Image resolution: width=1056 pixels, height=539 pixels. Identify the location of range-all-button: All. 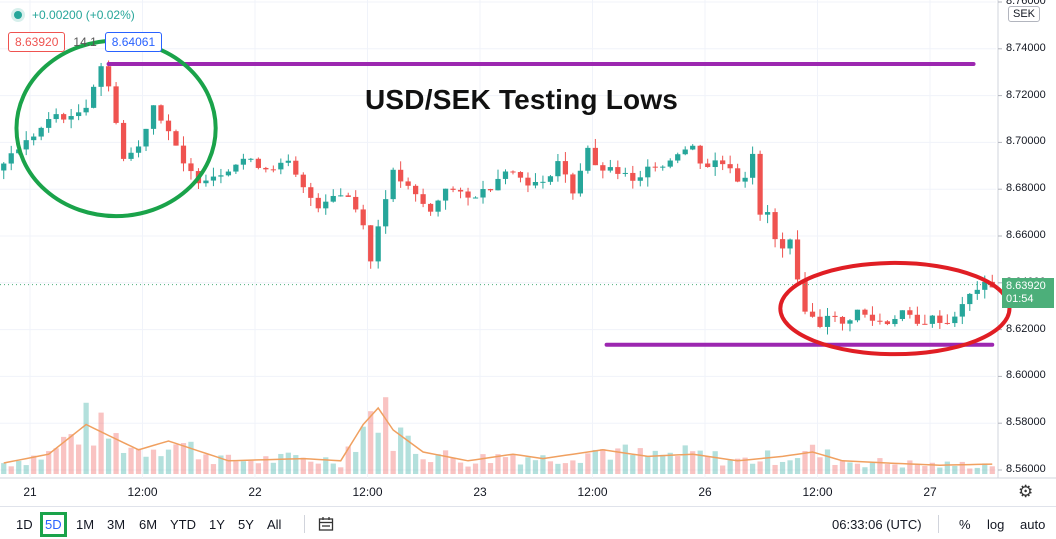
(274, 524).